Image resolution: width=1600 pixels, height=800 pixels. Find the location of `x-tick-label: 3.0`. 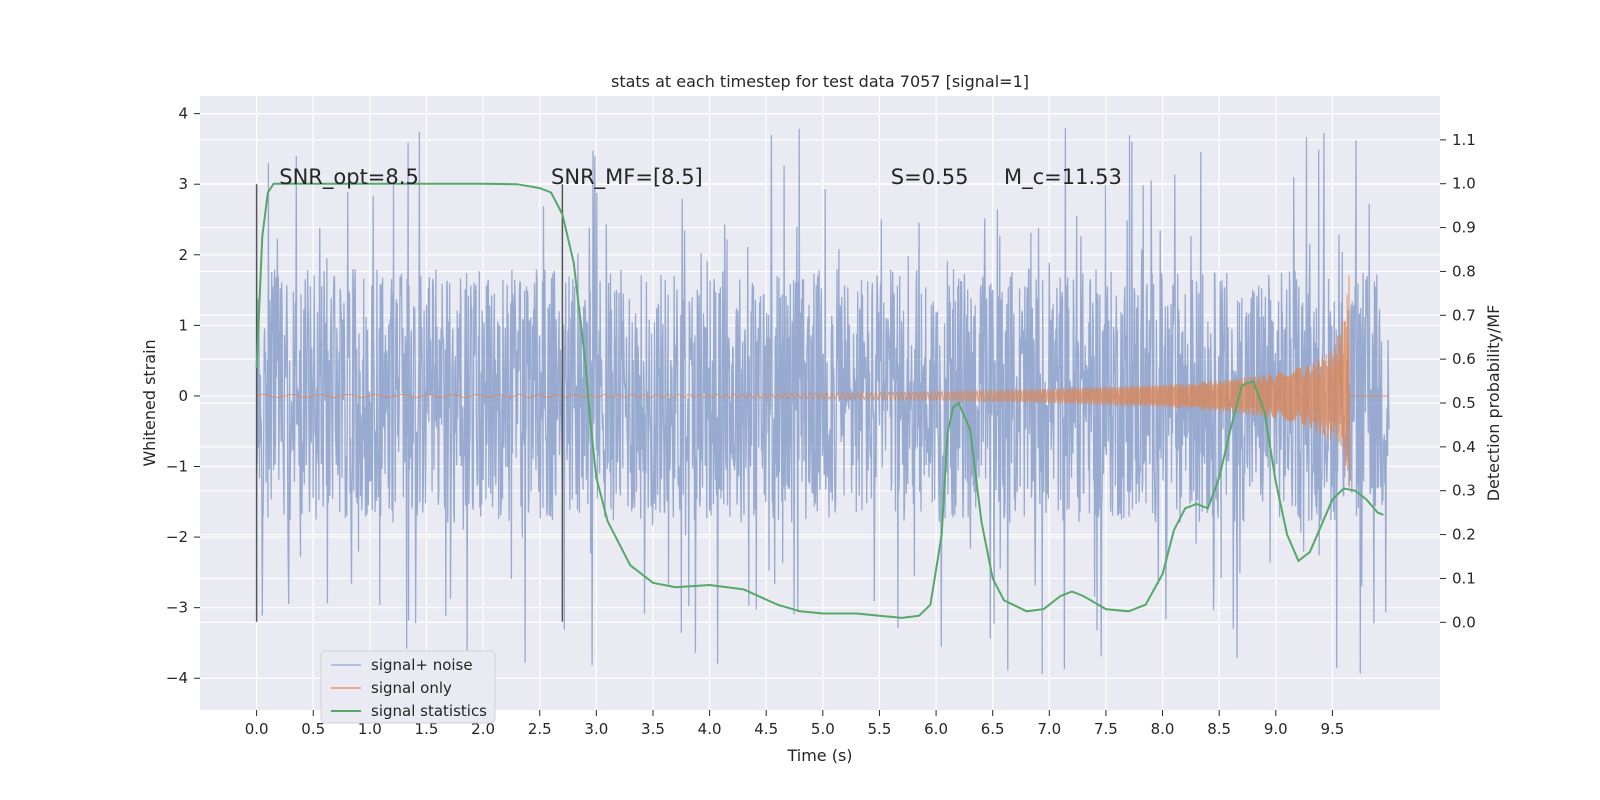

x-tick-label: 3.0 is located at coordinates (596, 729).